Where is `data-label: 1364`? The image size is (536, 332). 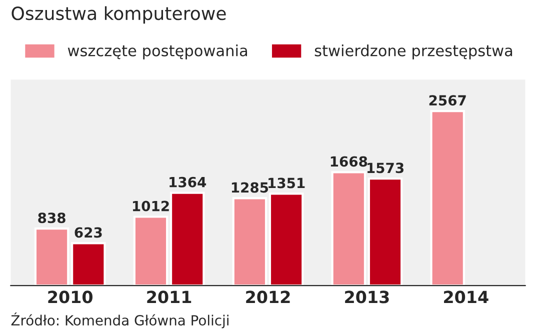
data-label: 1364 is located at coordinates (188, 182).